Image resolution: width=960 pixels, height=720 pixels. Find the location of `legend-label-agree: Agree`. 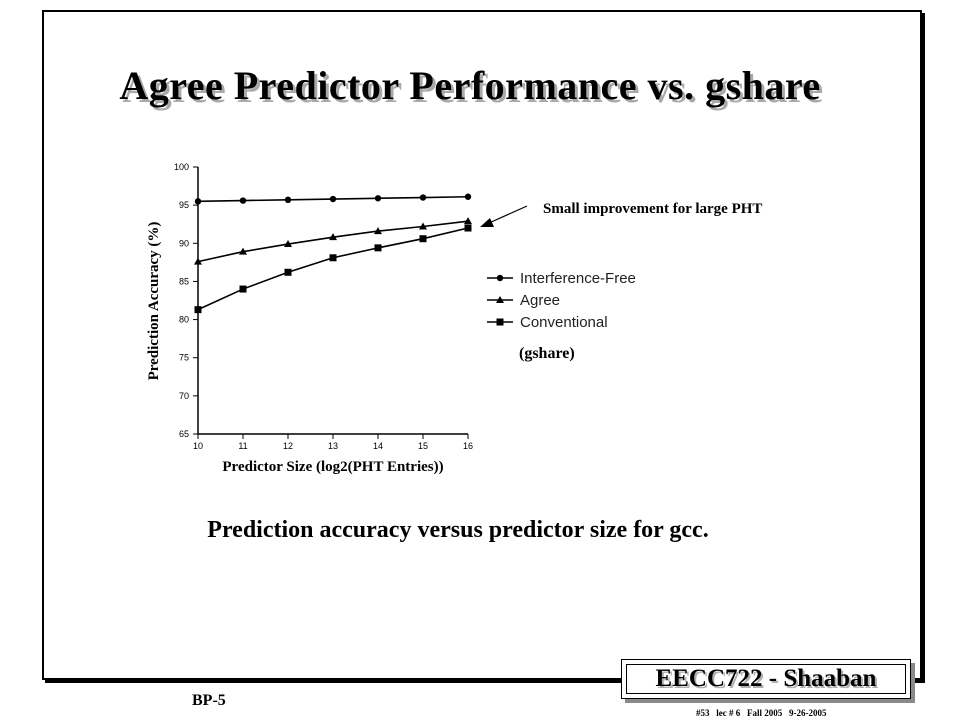

legend-label-agree: Agree is located at coordinates (540, 300).